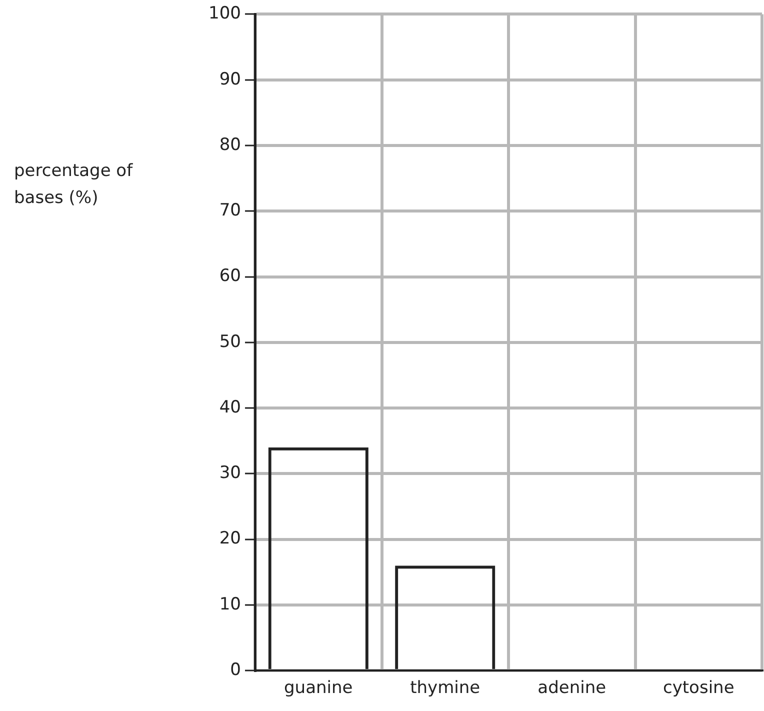 This screenshot has width=764, height=711. I want to click on y-tick-label: 60, so click(230, 276).